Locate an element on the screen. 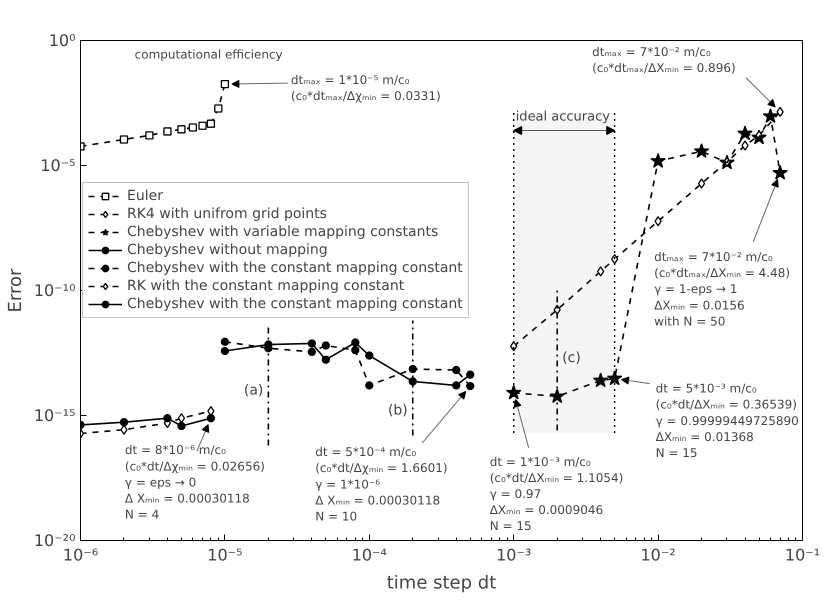 The image size is (838, 611). ref-line-label: (c) is located at coordinates (571, 358).